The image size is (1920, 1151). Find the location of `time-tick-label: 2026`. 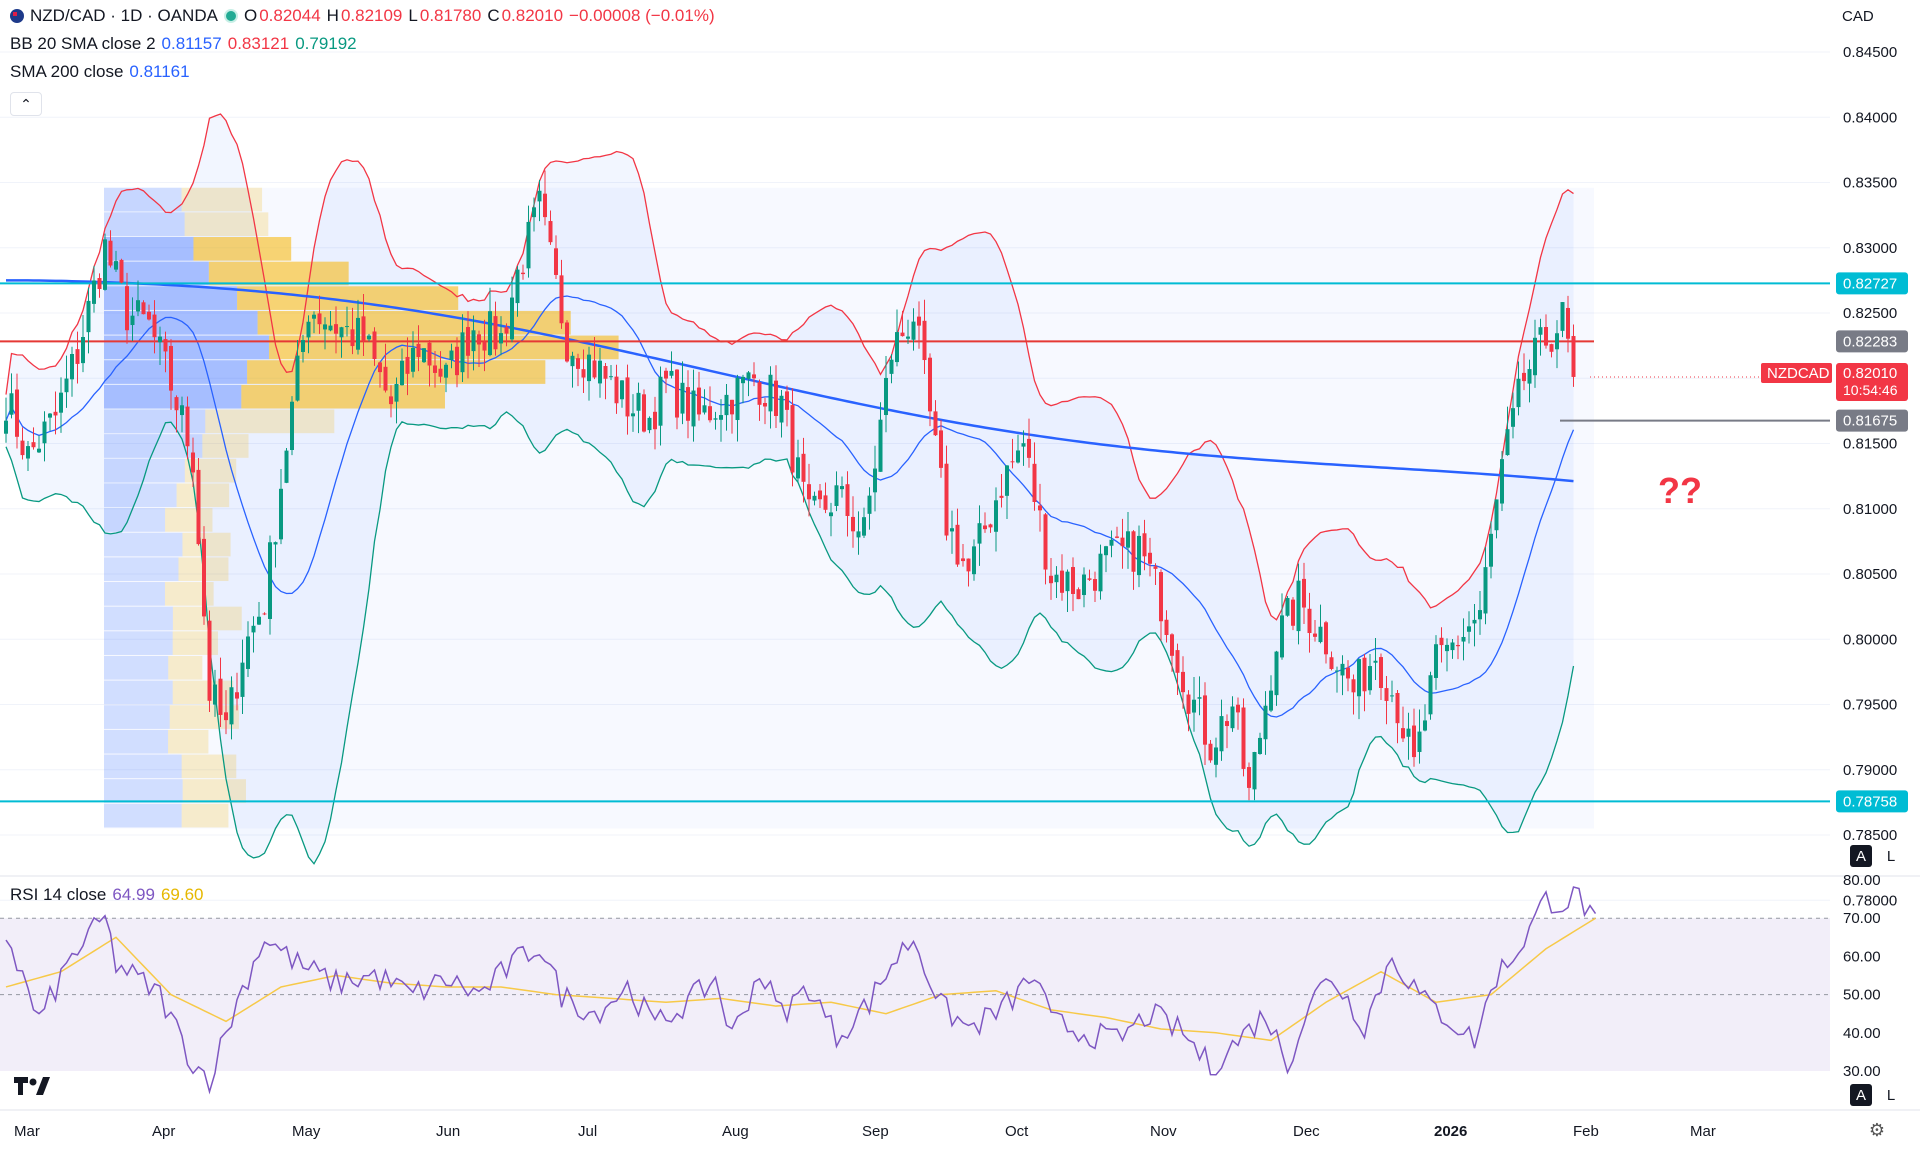

time-tick-label: 2026 is located at coordinates (1450, 1131).